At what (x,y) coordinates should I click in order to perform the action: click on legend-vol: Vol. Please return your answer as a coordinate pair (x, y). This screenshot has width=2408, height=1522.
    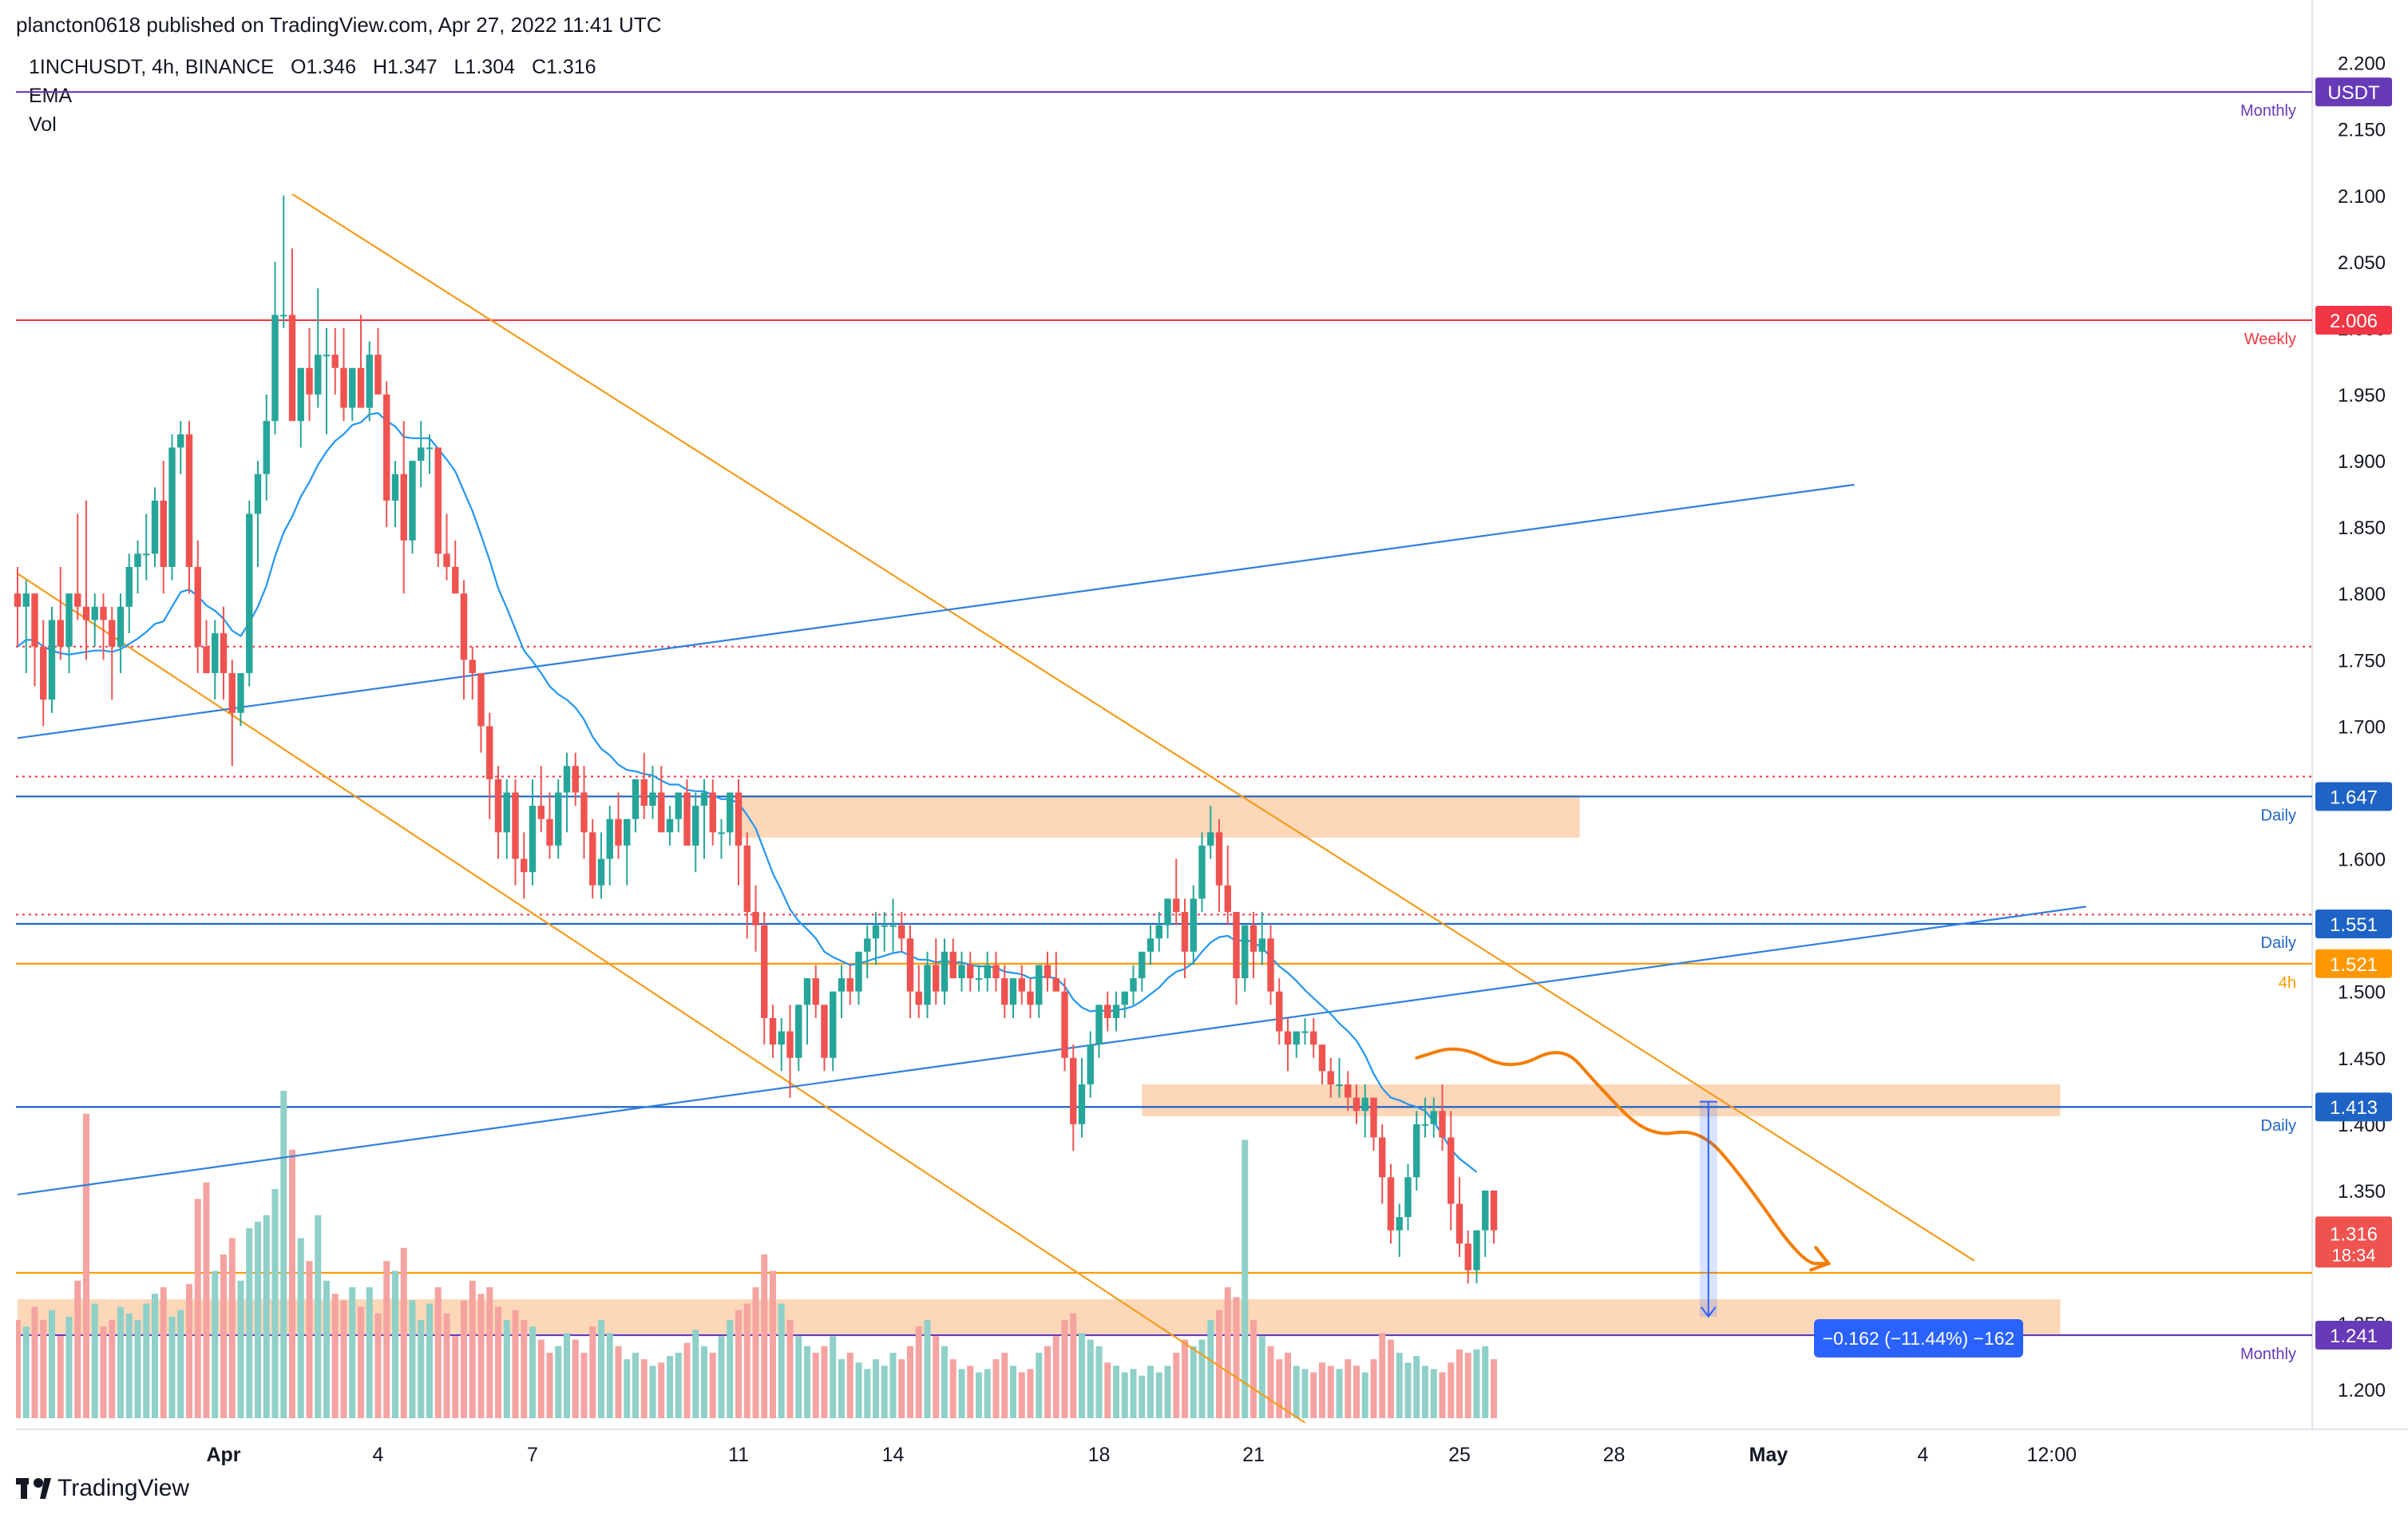
    Looking at the image, I should click on (43, 125).